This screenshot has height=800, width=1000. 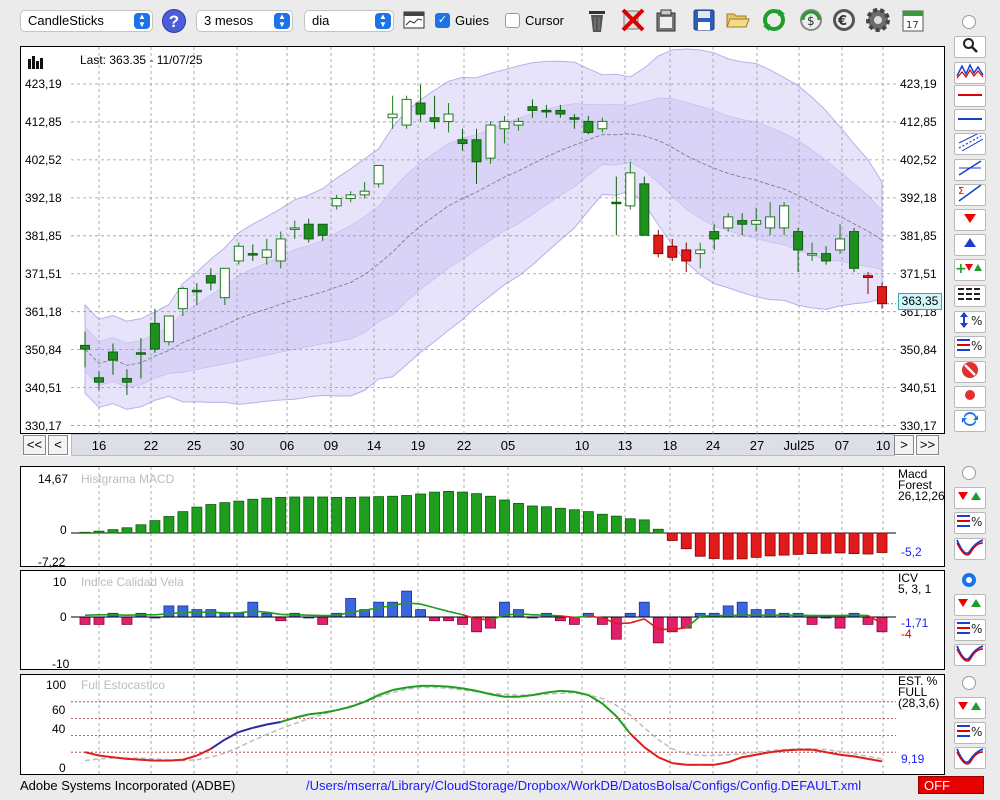 I want to click on icv-plot, so click(x=483, y=621).